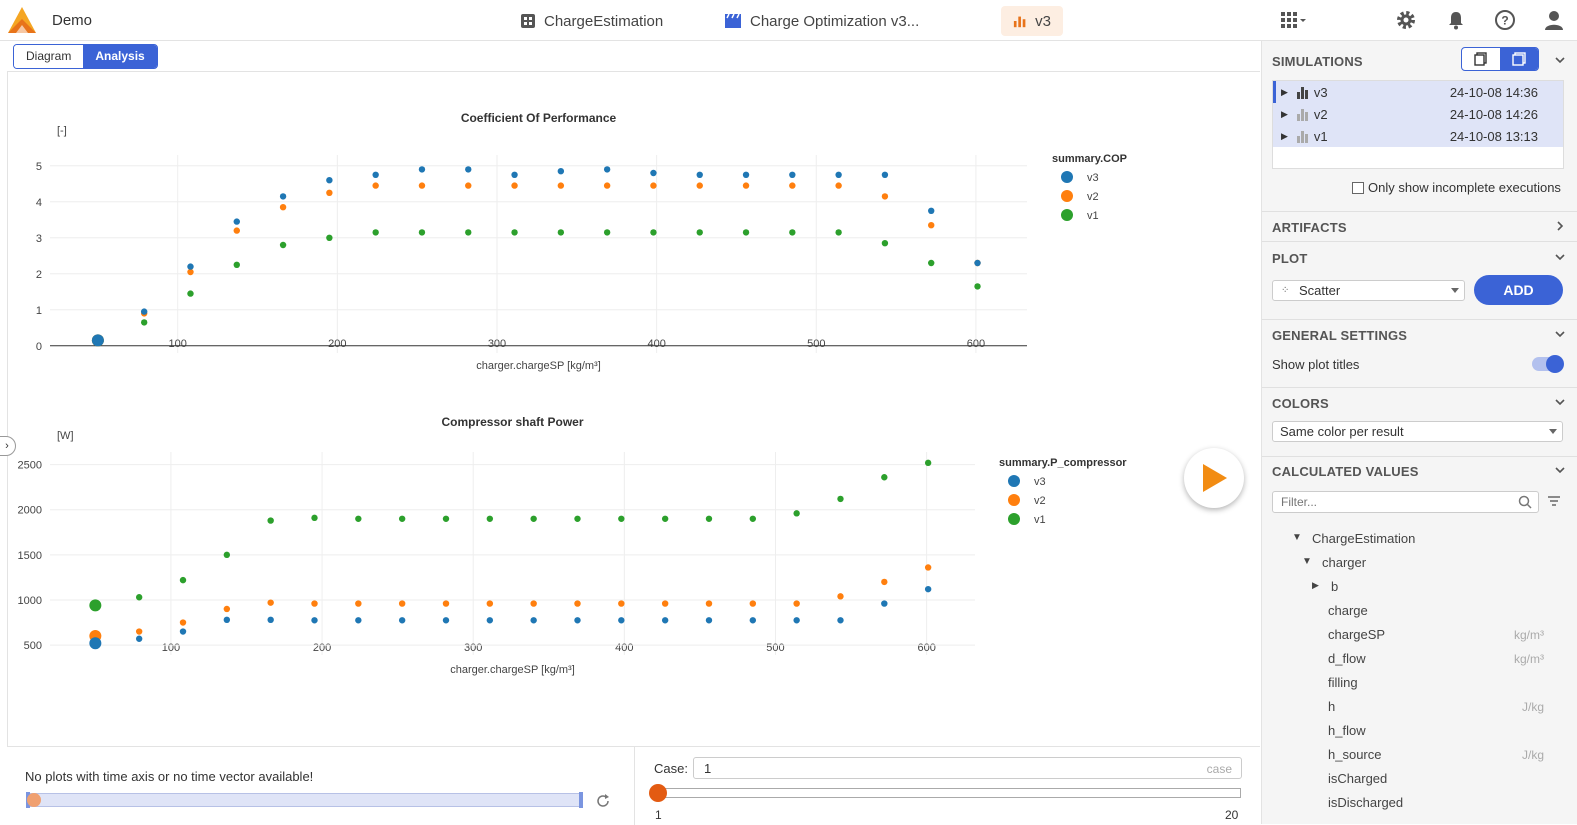 This screenshot has height=825, width=1577. Describe the element at coordinates (65, 436) in the screenshot. I see `y-axis-label: [W]` at that location.